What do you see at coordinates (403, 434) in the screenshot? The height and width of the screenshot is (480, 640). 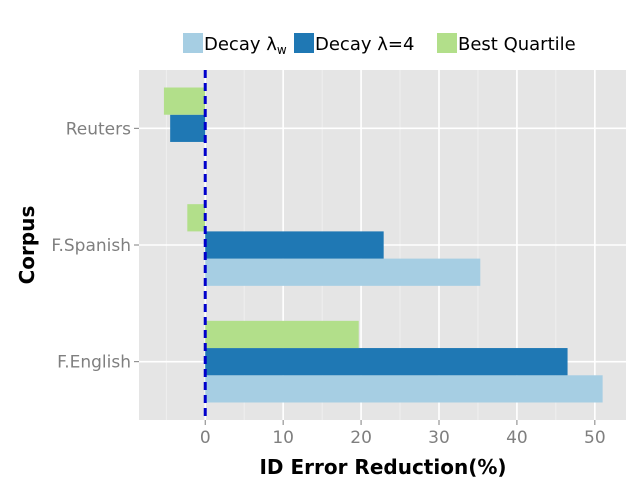 I see `x-axis: 0 10 20 30 40 50` at bounding box center [403, 434].